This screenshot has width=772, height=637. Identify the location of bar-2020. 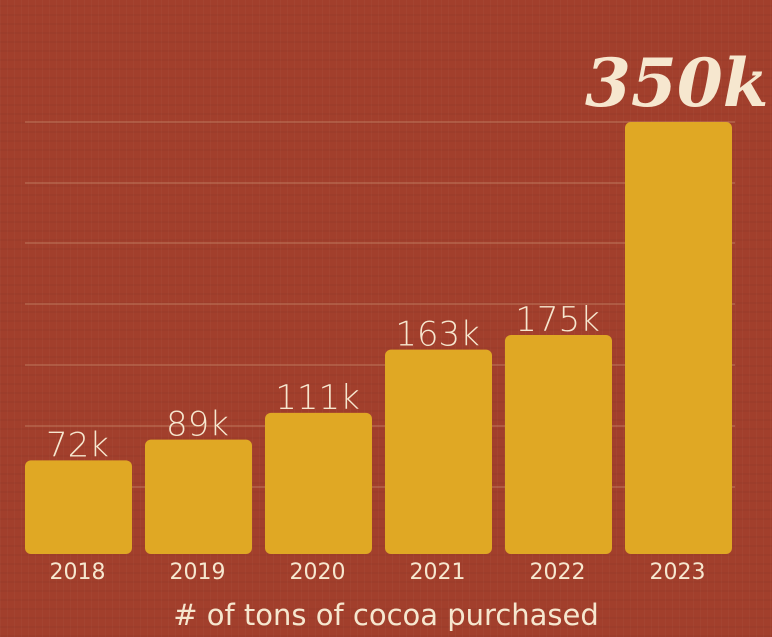
(318, 483).